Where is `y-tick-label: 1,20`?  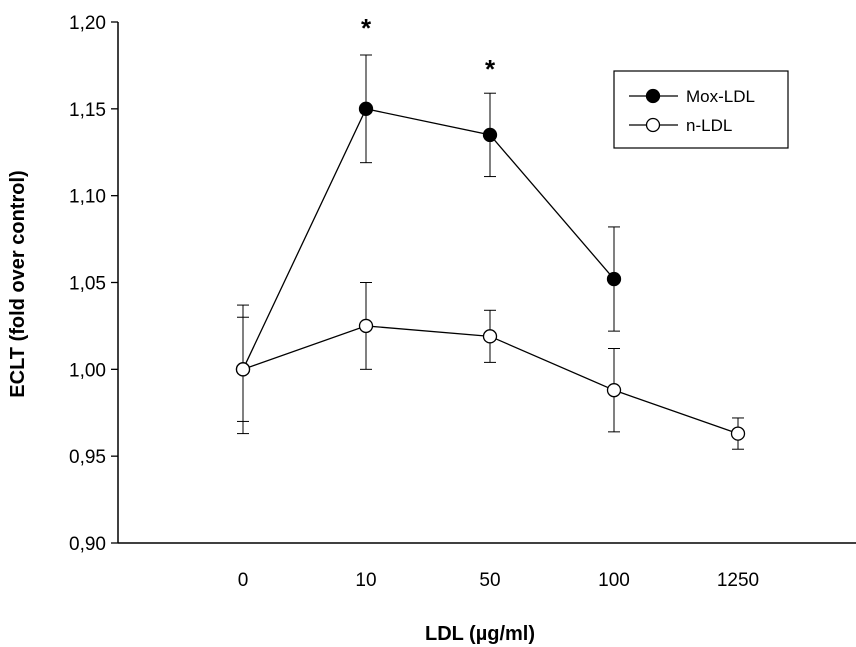 y-tick-label: 1,20 is located at coordinates (87, 23).